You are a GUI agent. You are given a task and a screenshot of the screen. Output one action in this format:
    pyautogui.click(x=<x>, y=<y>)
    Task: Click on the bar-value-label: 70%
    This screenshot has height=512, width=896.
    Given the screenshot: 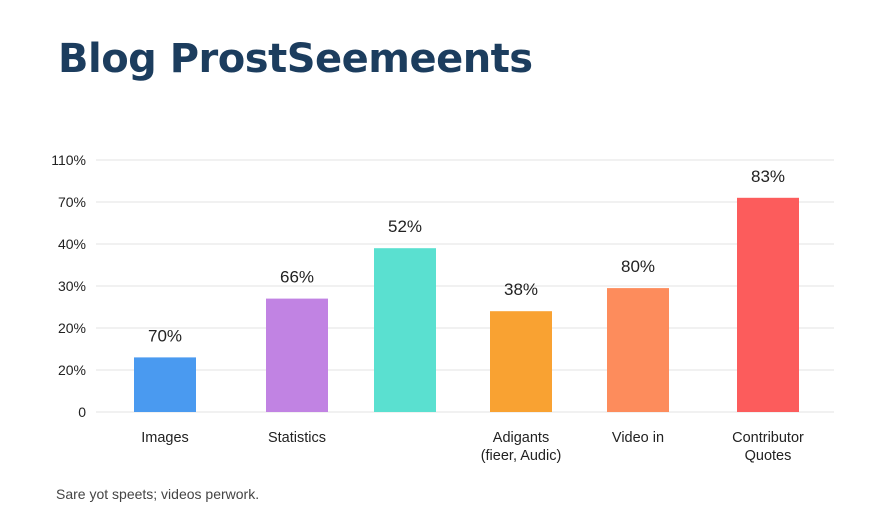 What is the action you would take?
    pyautogui.click(x=165, y=335)
    